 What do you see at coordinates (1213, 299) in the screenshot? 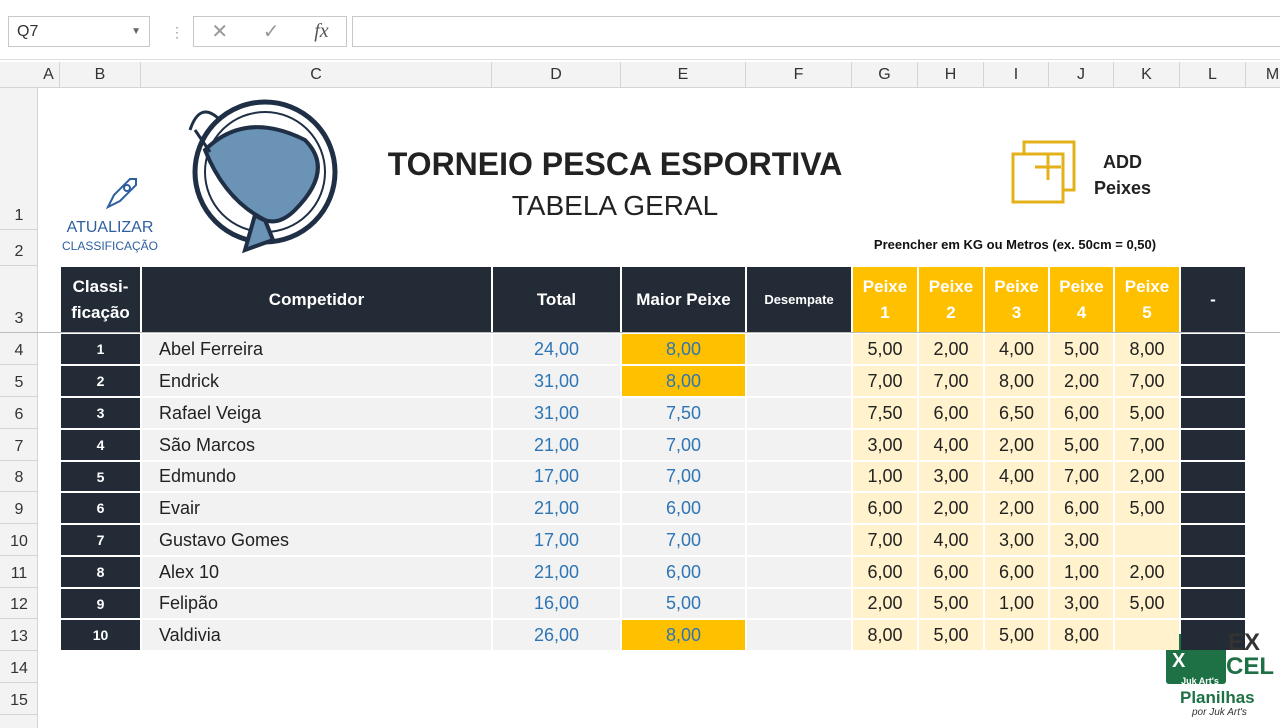
I see `header-text: -` at bounding box center [1213, 299].